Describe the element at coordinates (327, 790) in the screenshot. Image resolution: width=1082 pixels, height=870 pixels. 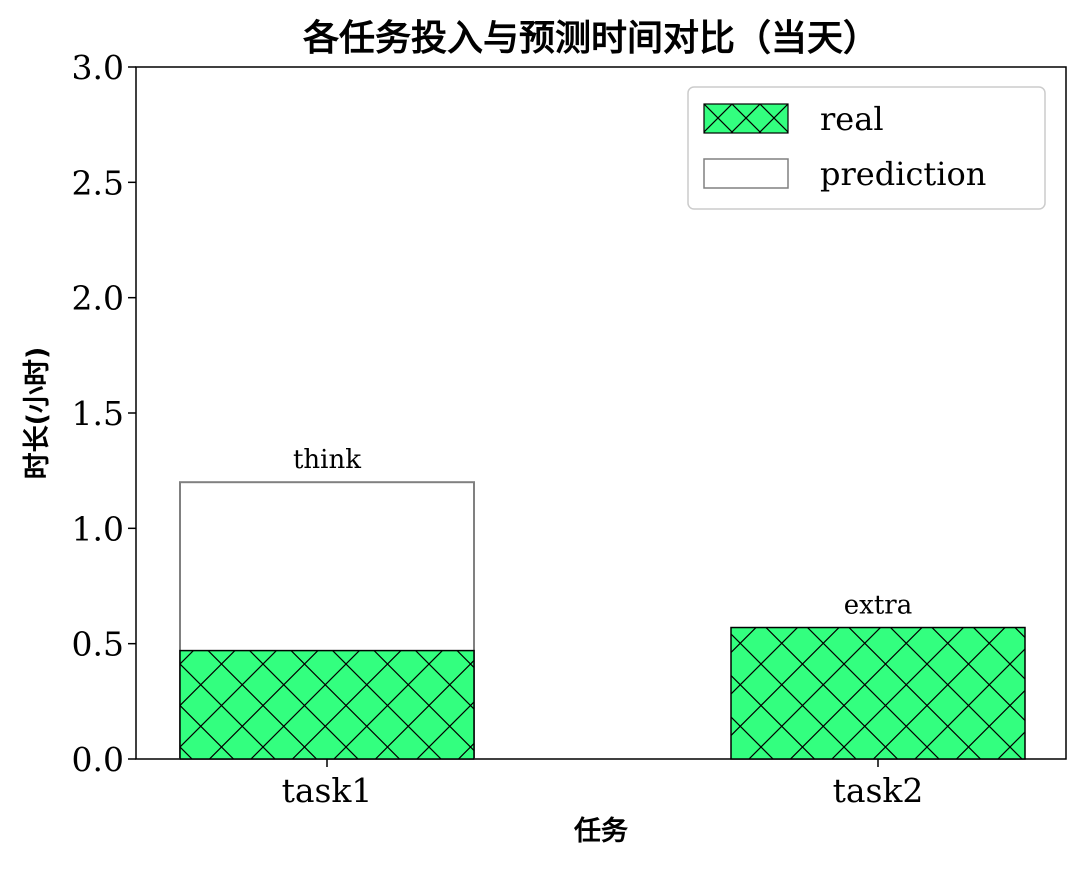
I see `x-tick-label: task1` at that location.